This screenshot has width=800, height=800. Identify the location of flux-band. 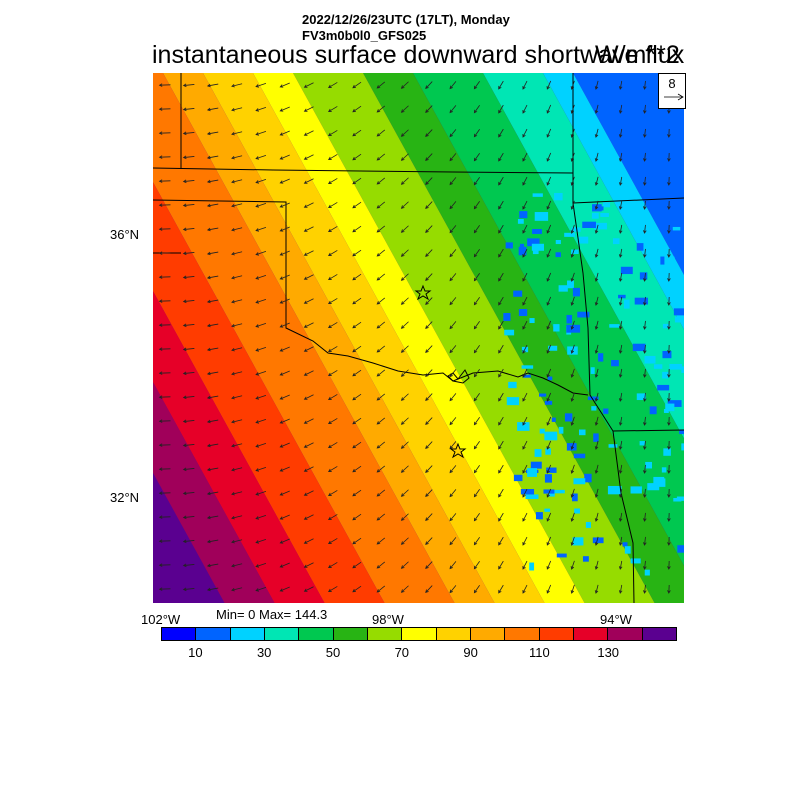
(189, 538).